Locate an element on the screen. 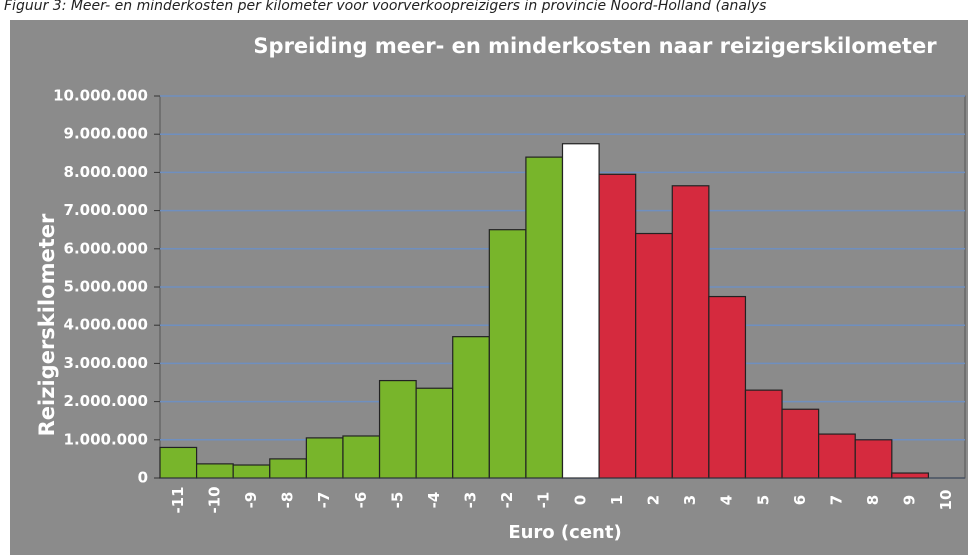  x-tick-label: -9 is located at coordinates (251, 500).